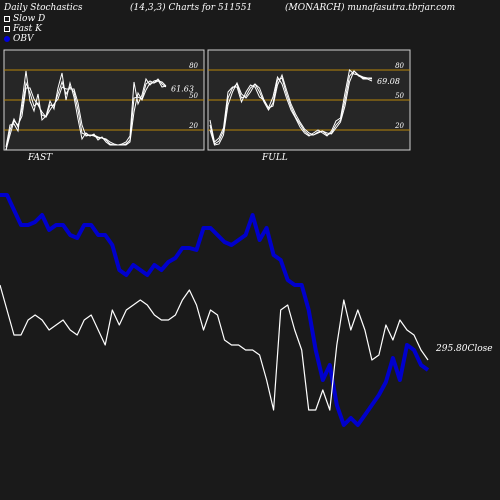  I want to click on legend-fast-k: Fast K, so click(23, 29).